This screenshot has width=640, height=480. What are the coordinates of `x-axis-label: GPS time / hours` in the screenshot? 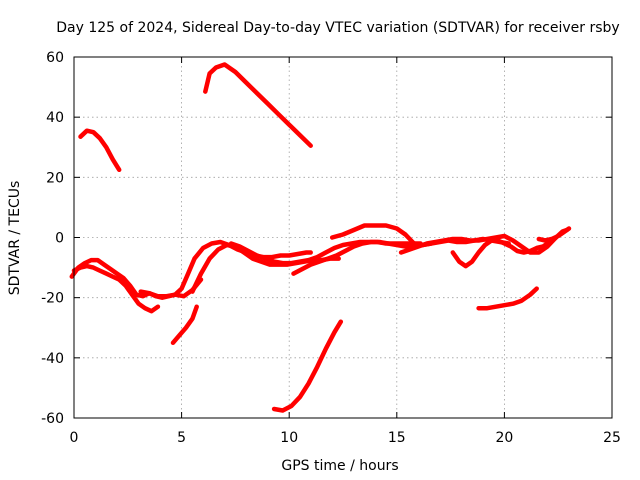 It's located at (339, 466).